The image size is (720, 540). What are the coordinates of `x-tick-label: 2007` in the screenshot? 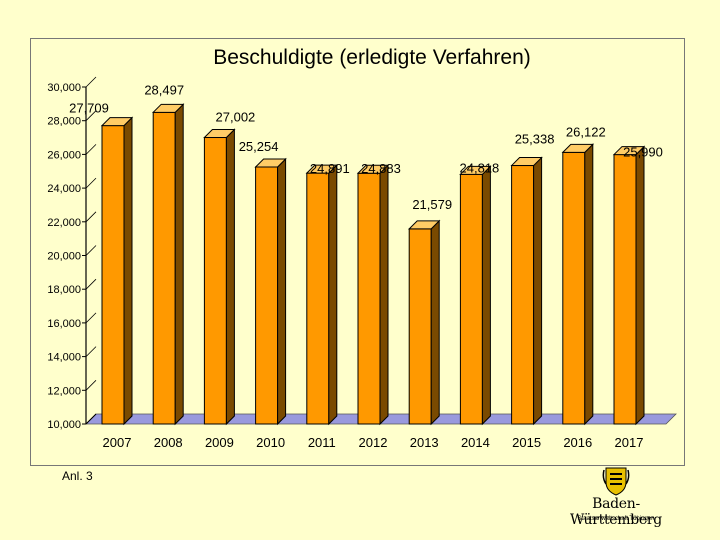 It's located at (117, 442).